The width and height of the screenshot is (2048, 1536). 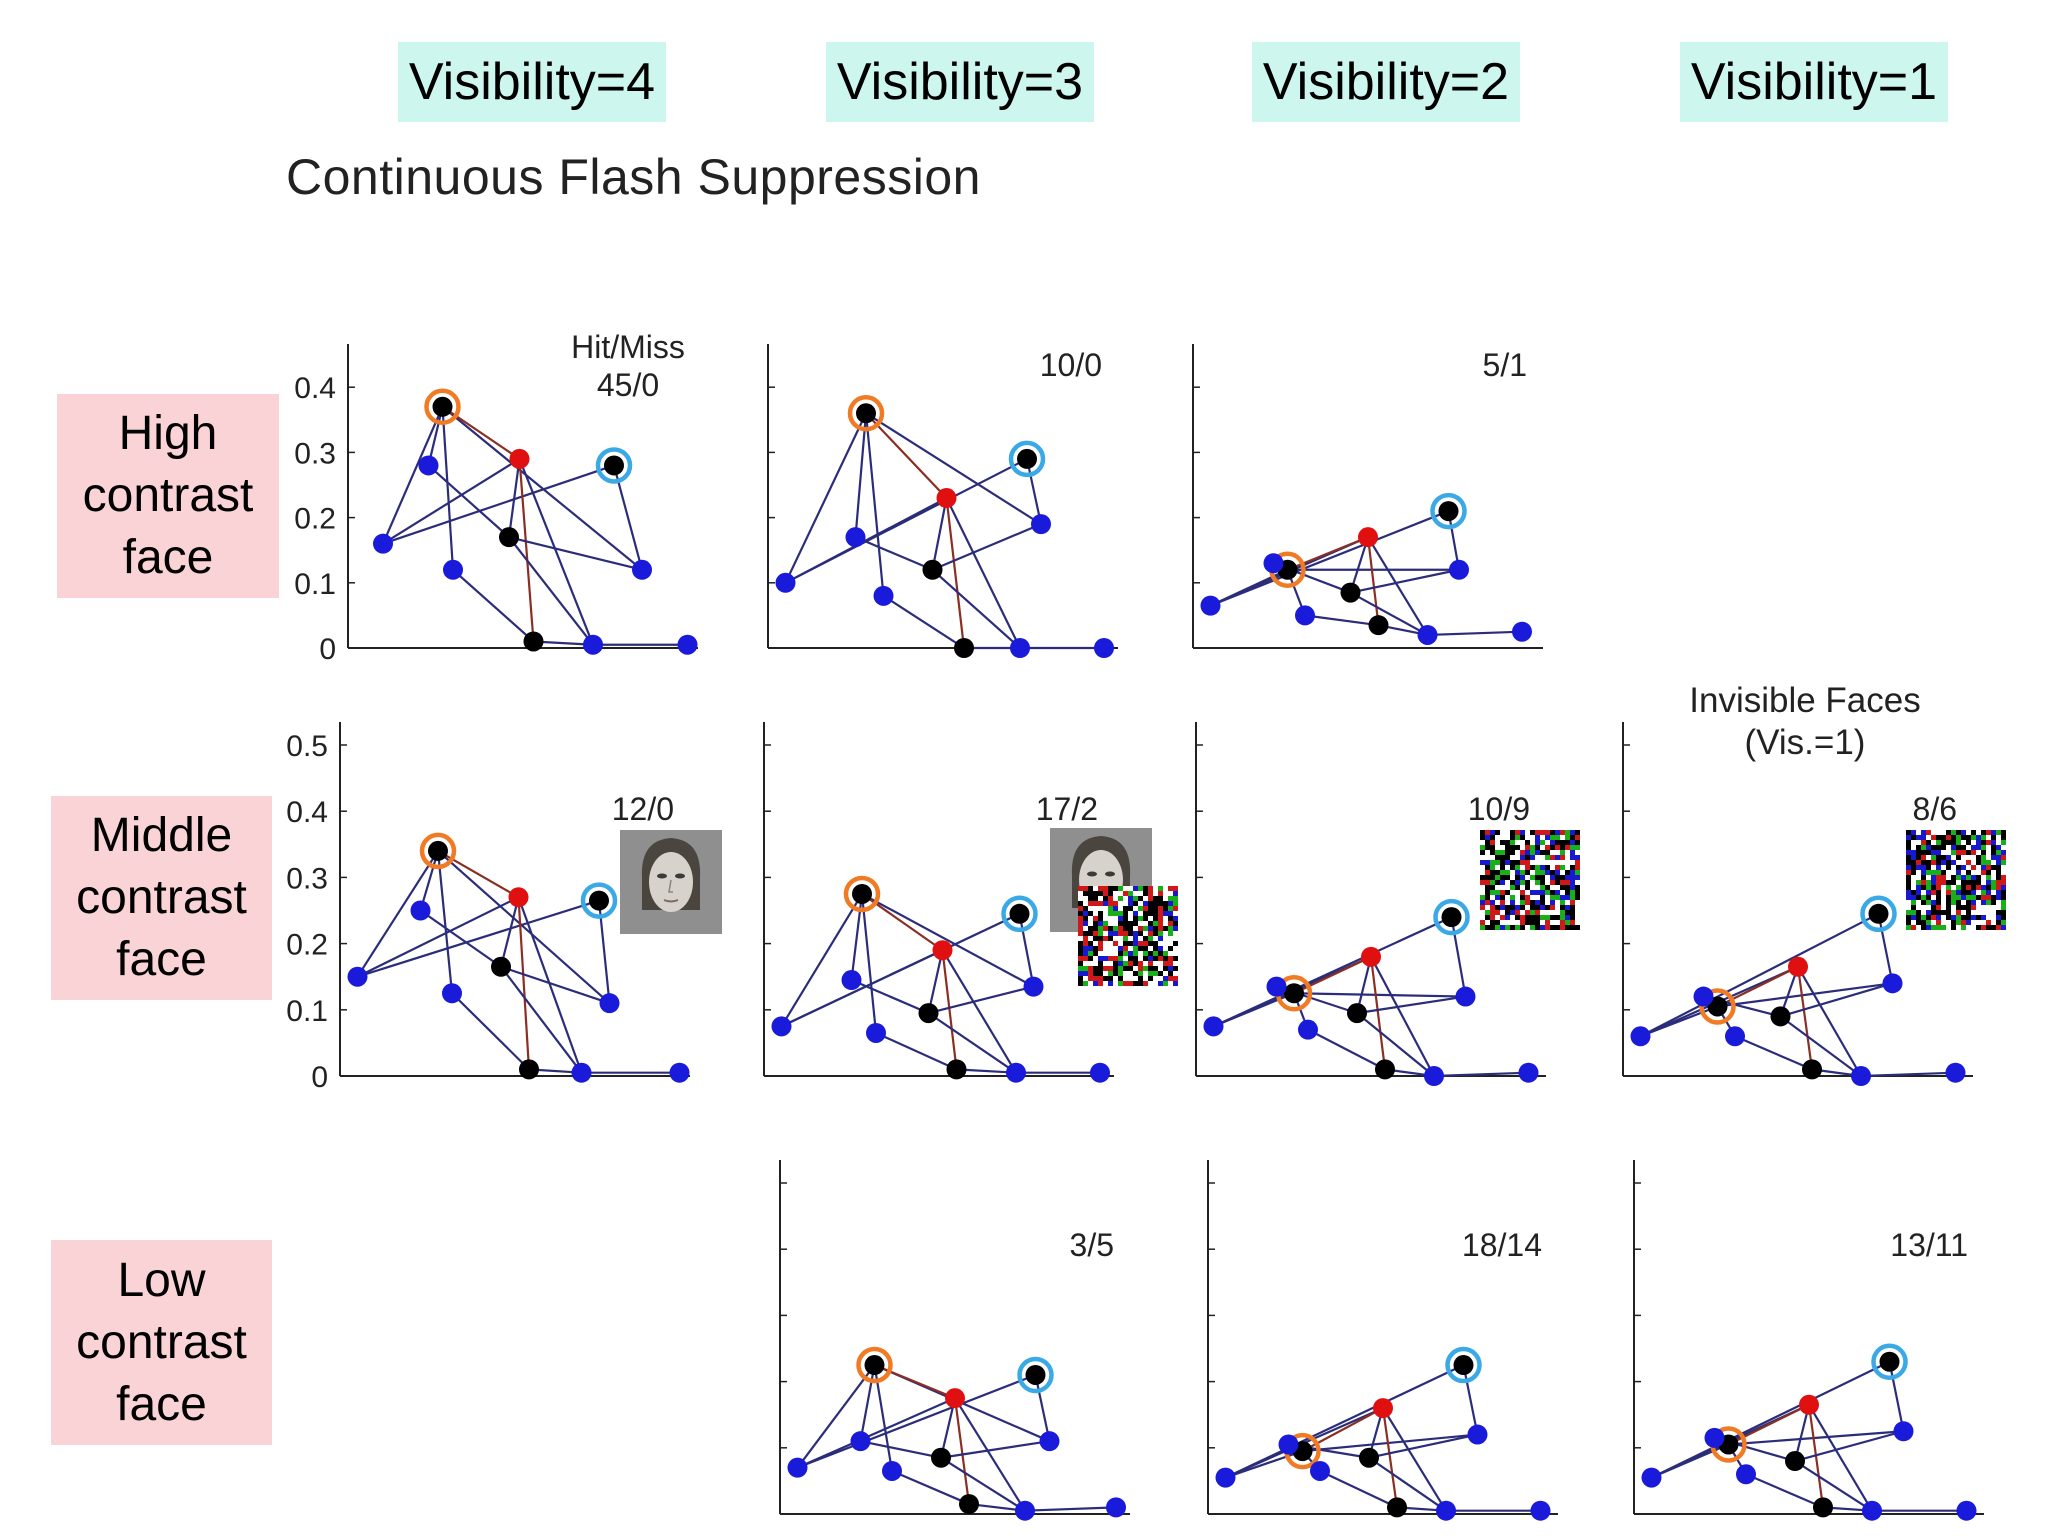 What do you see at coordinates (1505, 365) in the screenshot?
I see `hit-miss-label: 5/1` at bounding box center [1505, 365].